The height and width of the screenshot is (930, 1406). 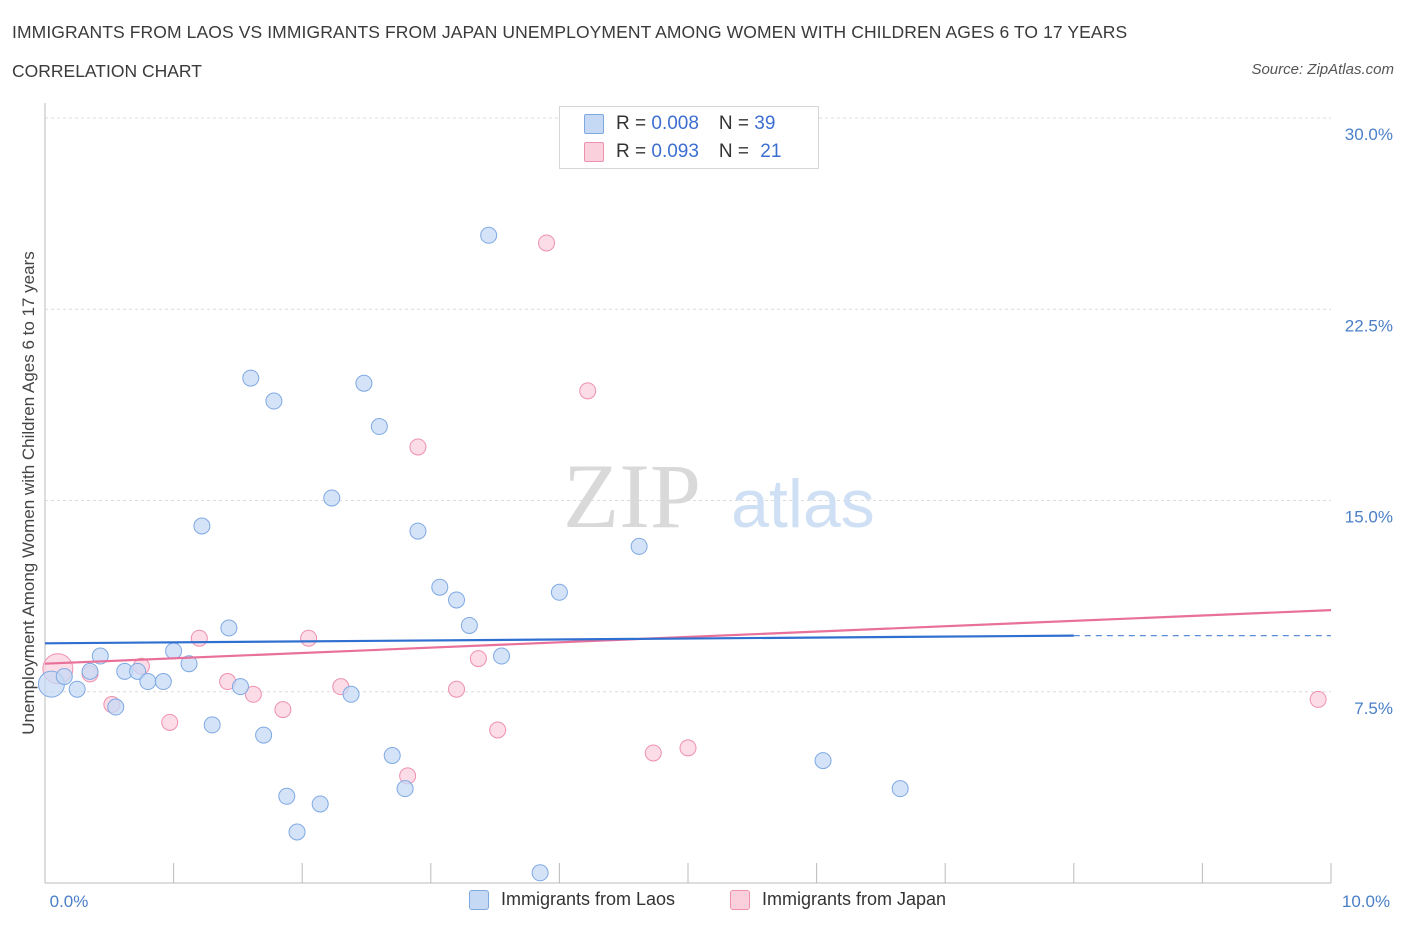 What do you see at coordinates (740, 899) in the screenshot?
I see `series-swatch-japan` at bounding box center [740, 899].